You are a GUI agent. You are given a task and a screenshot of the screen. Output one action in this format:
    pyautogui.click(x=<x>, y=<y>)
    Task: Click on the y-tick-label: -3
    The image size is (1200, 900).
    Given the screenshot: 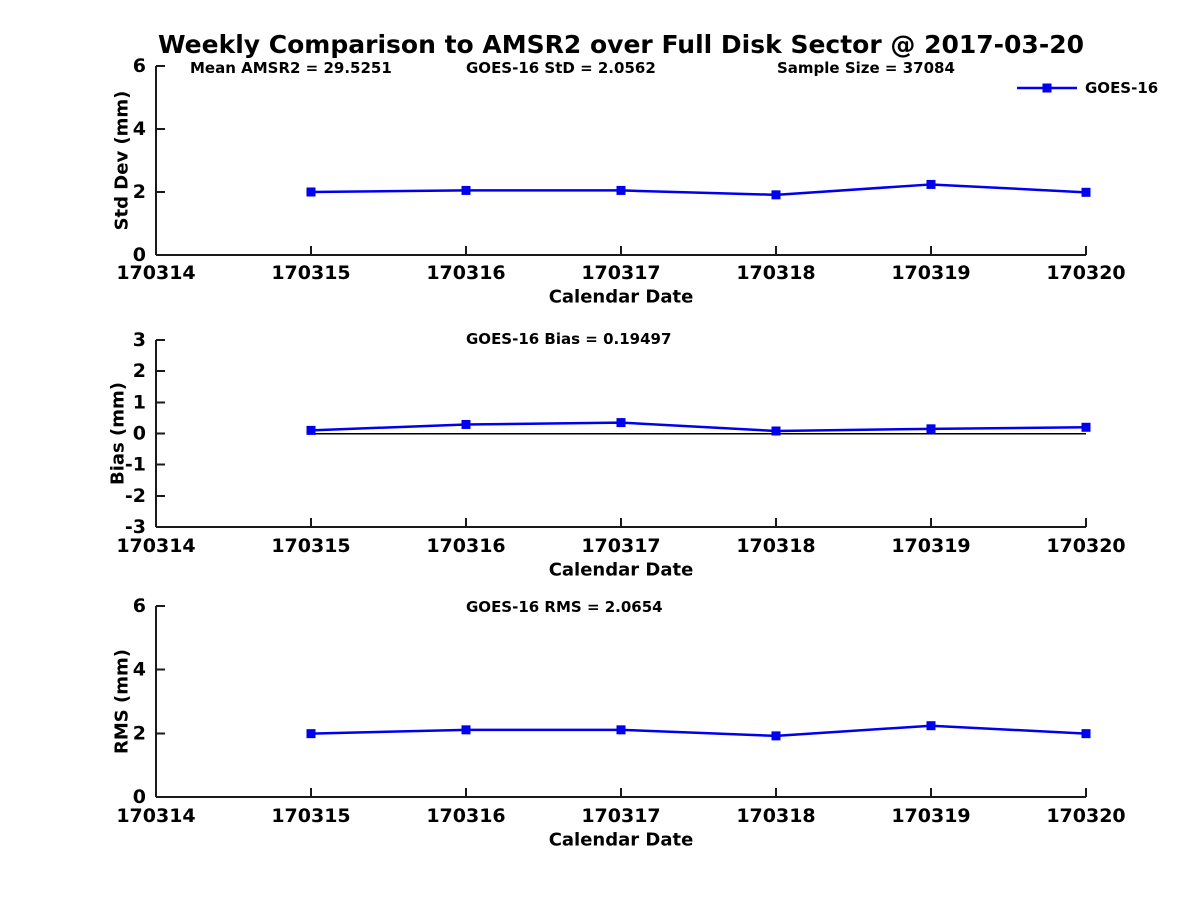 What is the action you would take?
    pyautogui.click(x=135, y=527)
    